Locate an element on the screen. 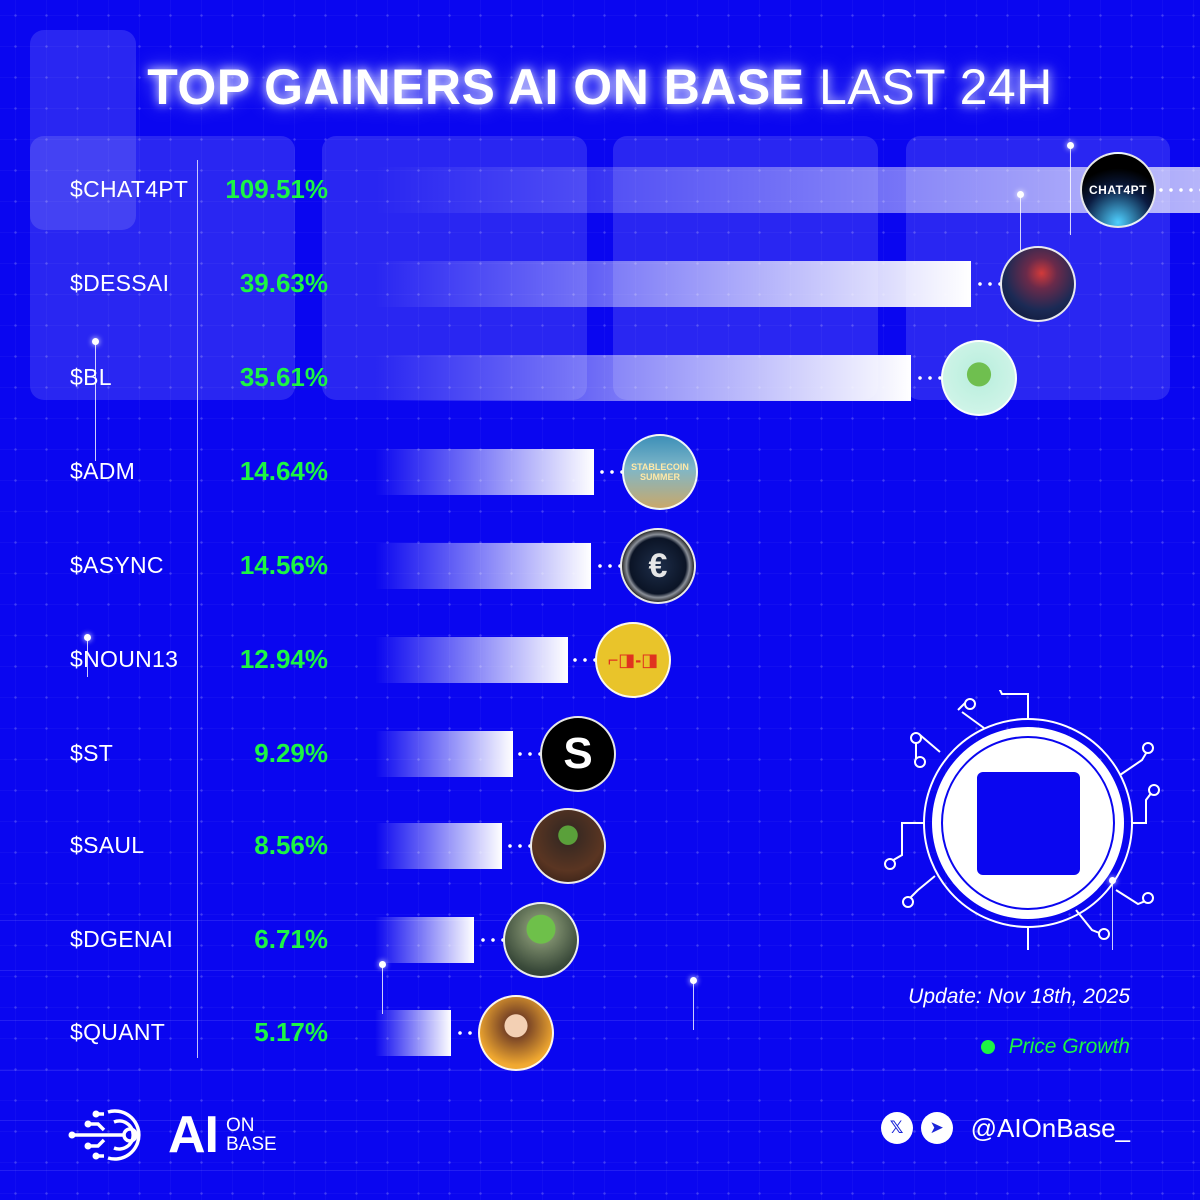  chart-row: $ADM 14.64% STABLECOIN SUMMER is located at coordinates (600, 472).